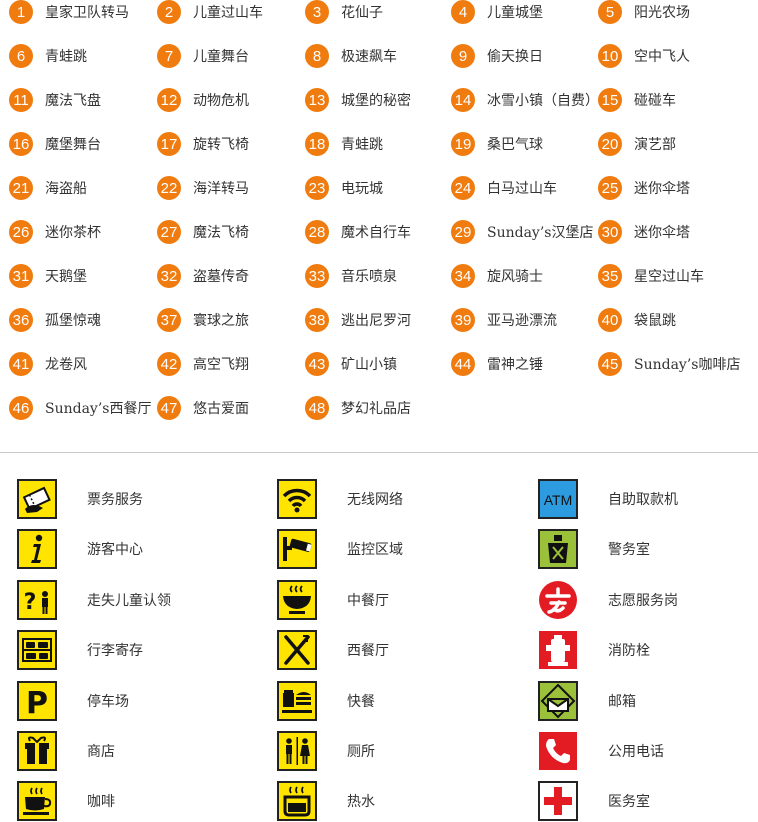 This screenshot has height=822, width=758. I want to click on attraction-name: 阳光农场, so click(662, 13).